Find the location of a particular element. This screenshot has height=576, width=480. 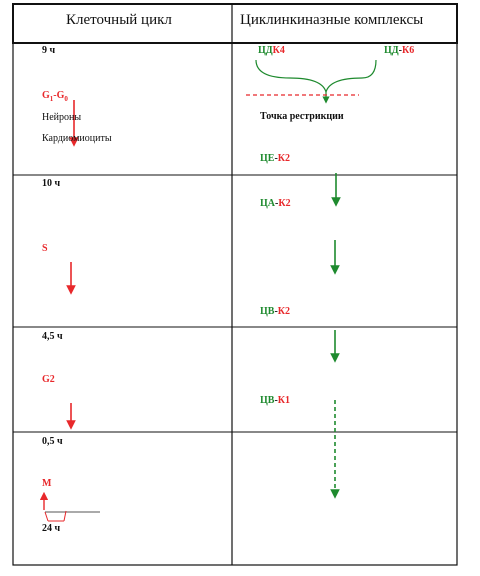

g1-duration: 9 ч is located at coordinates (49, 50).